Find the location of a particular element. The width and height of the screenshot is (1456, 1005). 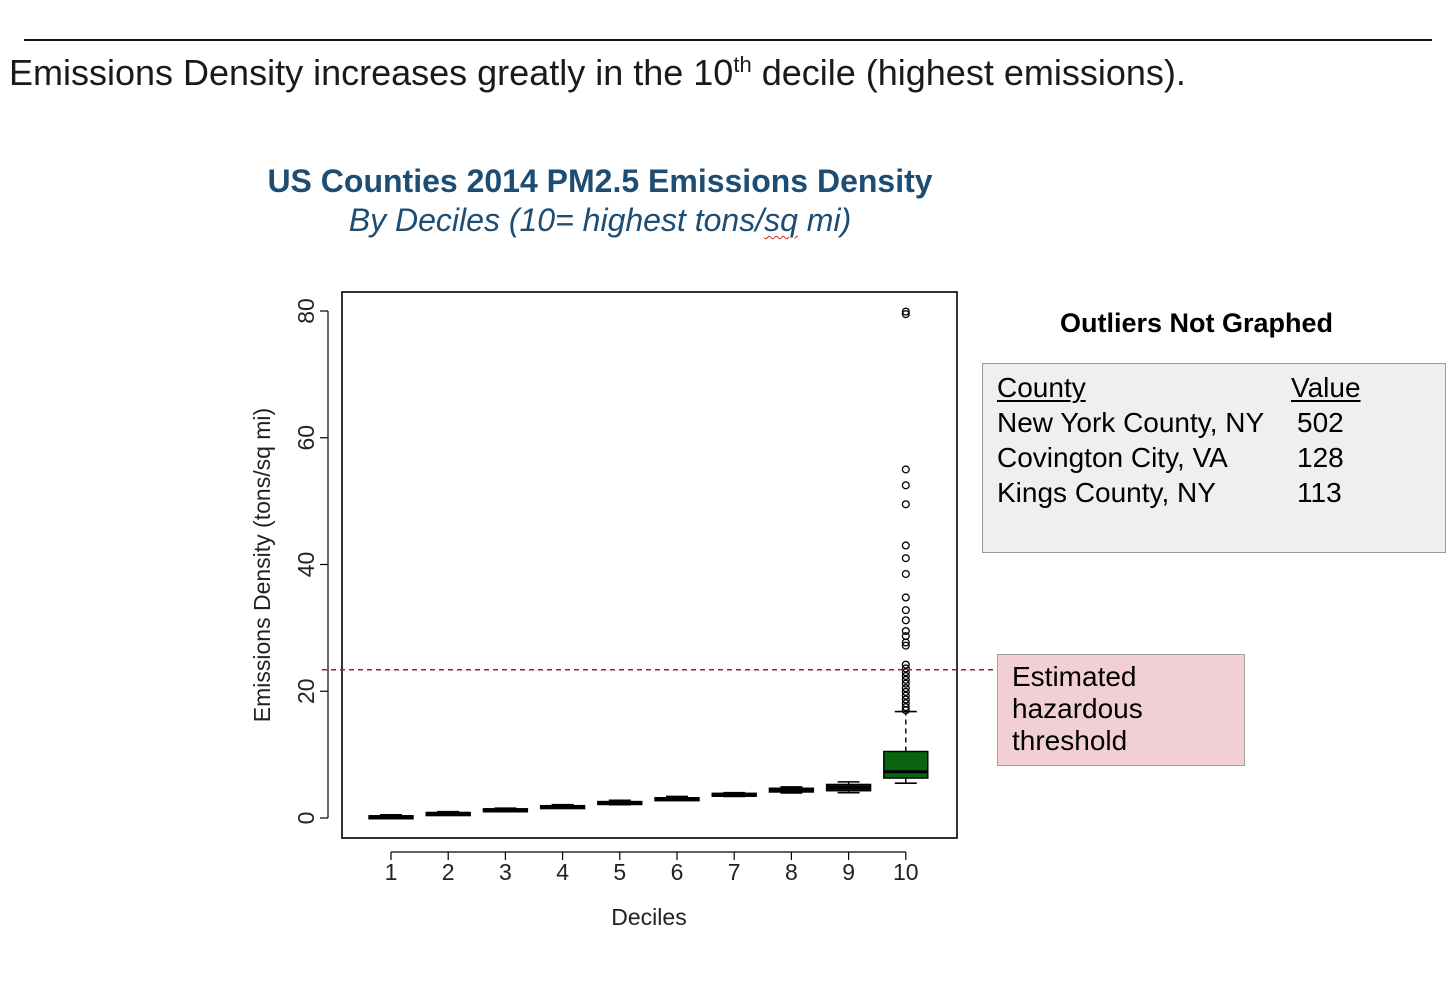

x-tick-label-7: 7 is located at coordinates (734, 872).